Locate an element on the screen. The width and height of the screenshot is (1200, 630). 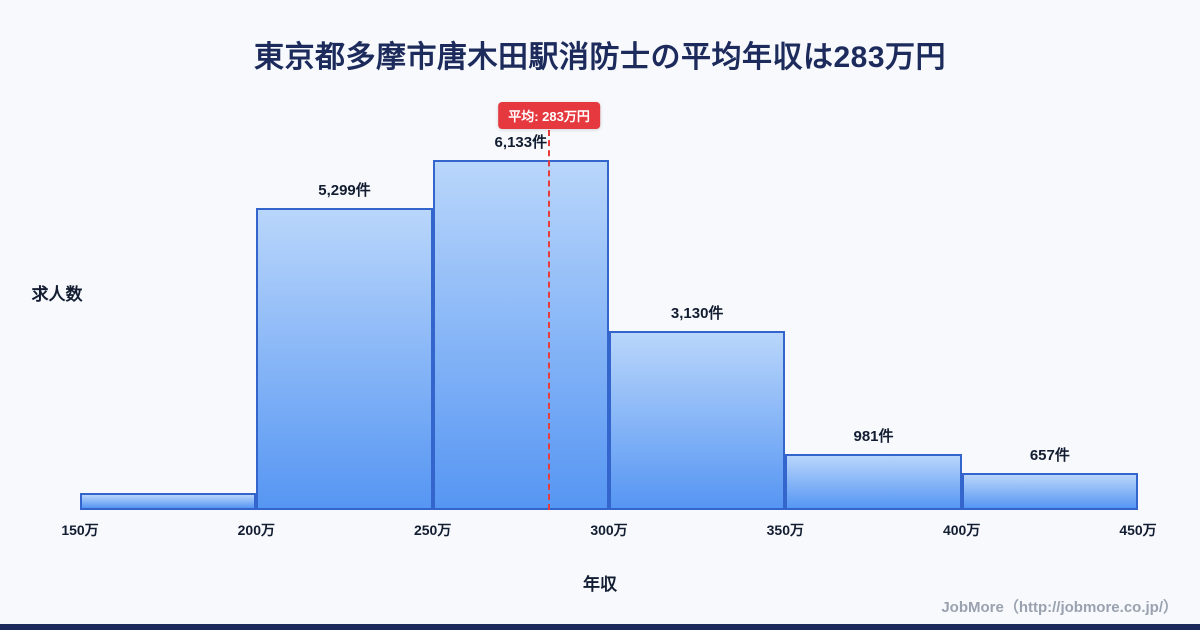
average-line is located at coordinates (549, 320).